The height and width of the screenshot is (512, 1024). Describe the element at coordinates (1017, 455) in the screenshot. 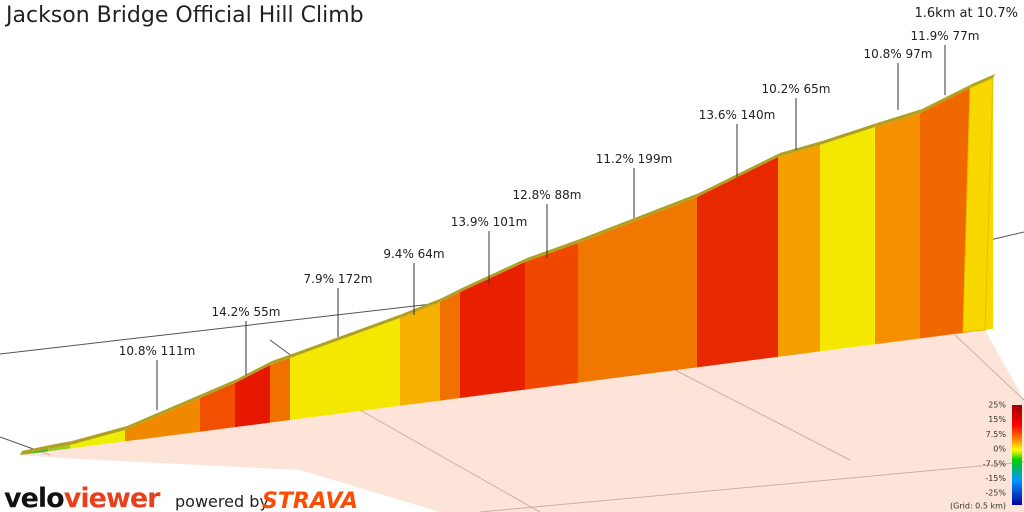

I see `grade-scale` at that location.